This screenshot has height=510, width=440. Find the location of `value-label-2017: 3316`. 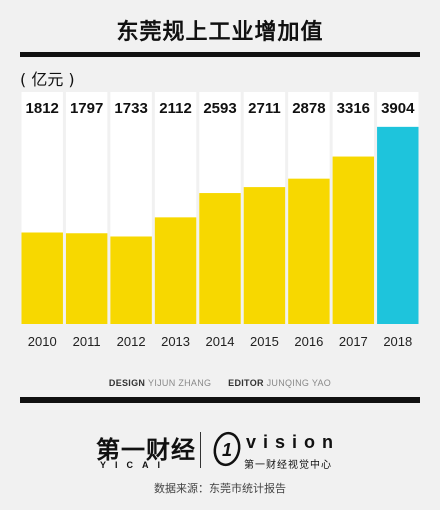

value-label-2017: 3316 is located at coordinates (353, 108).